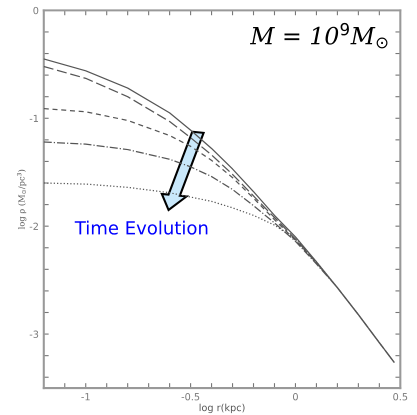 The width and height of the screenshot is (417, 415). I want to click on x-tick-label: 0.5, so click(400, 396).